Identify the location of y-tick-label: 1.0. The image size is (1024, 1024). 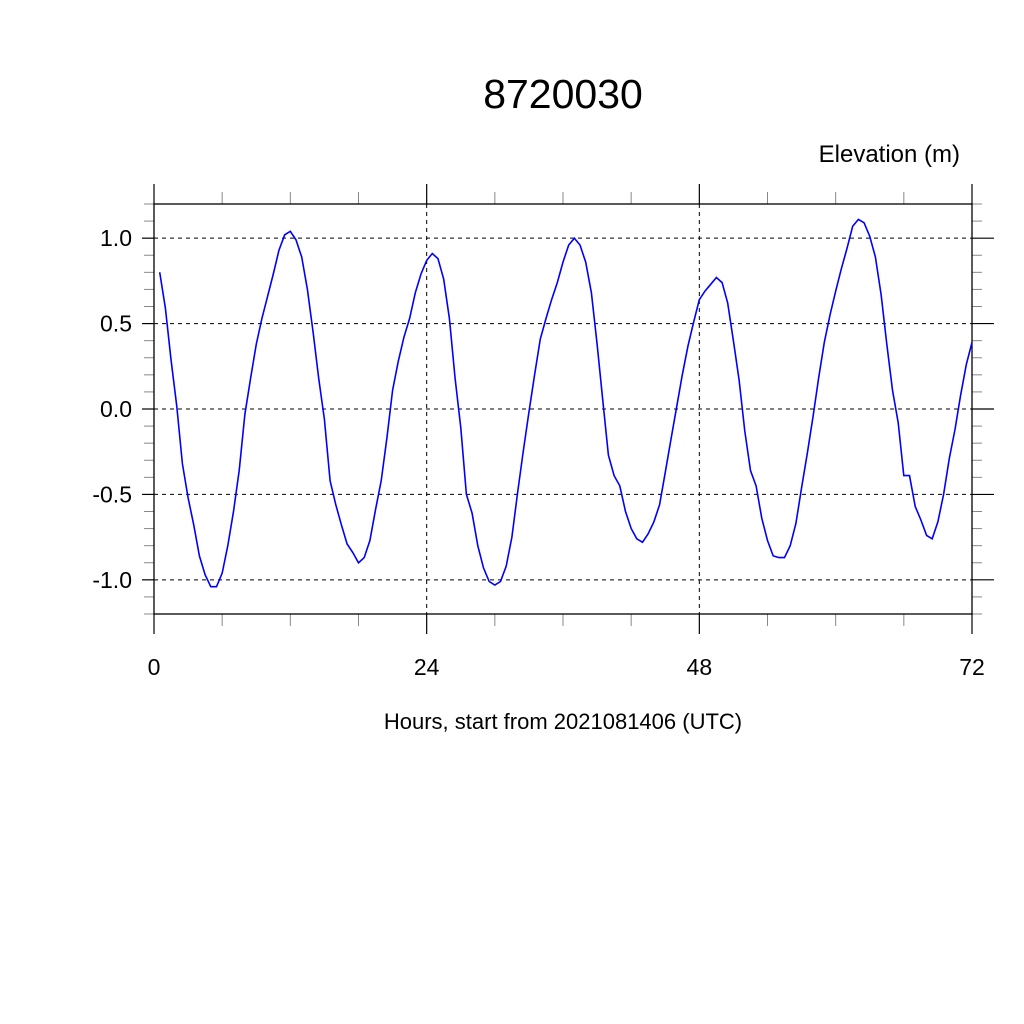
(116, 238).